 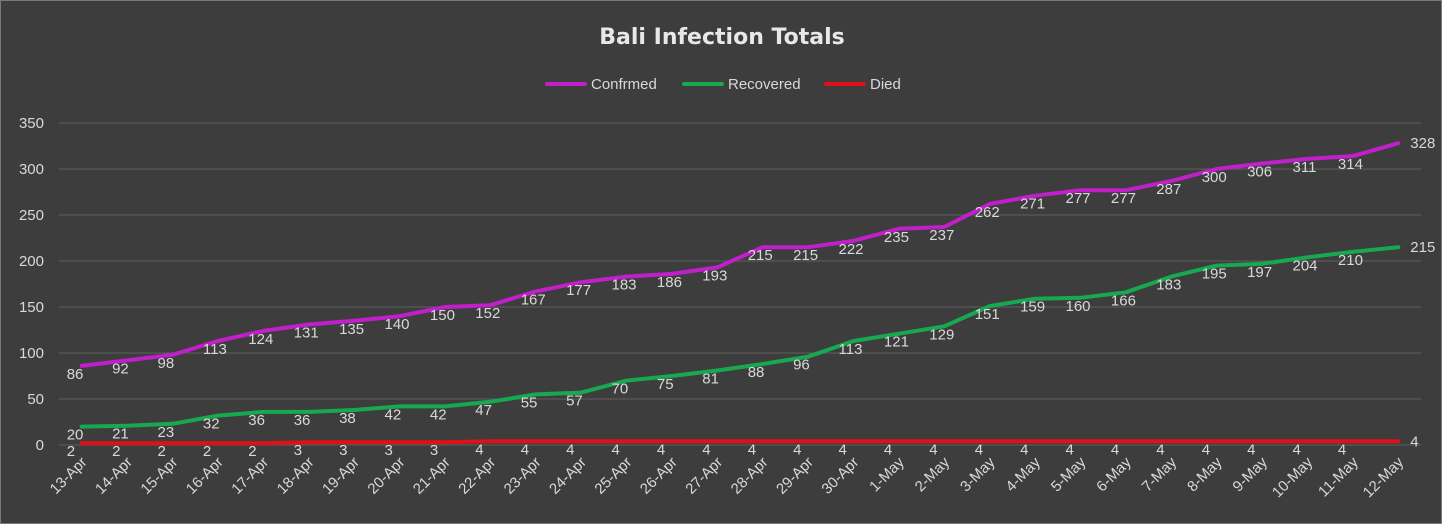 What do you see at coordinates (933, 474) in the screenshot?
I see `x-tick-label: 2-May` at bounding box center [933, 474].